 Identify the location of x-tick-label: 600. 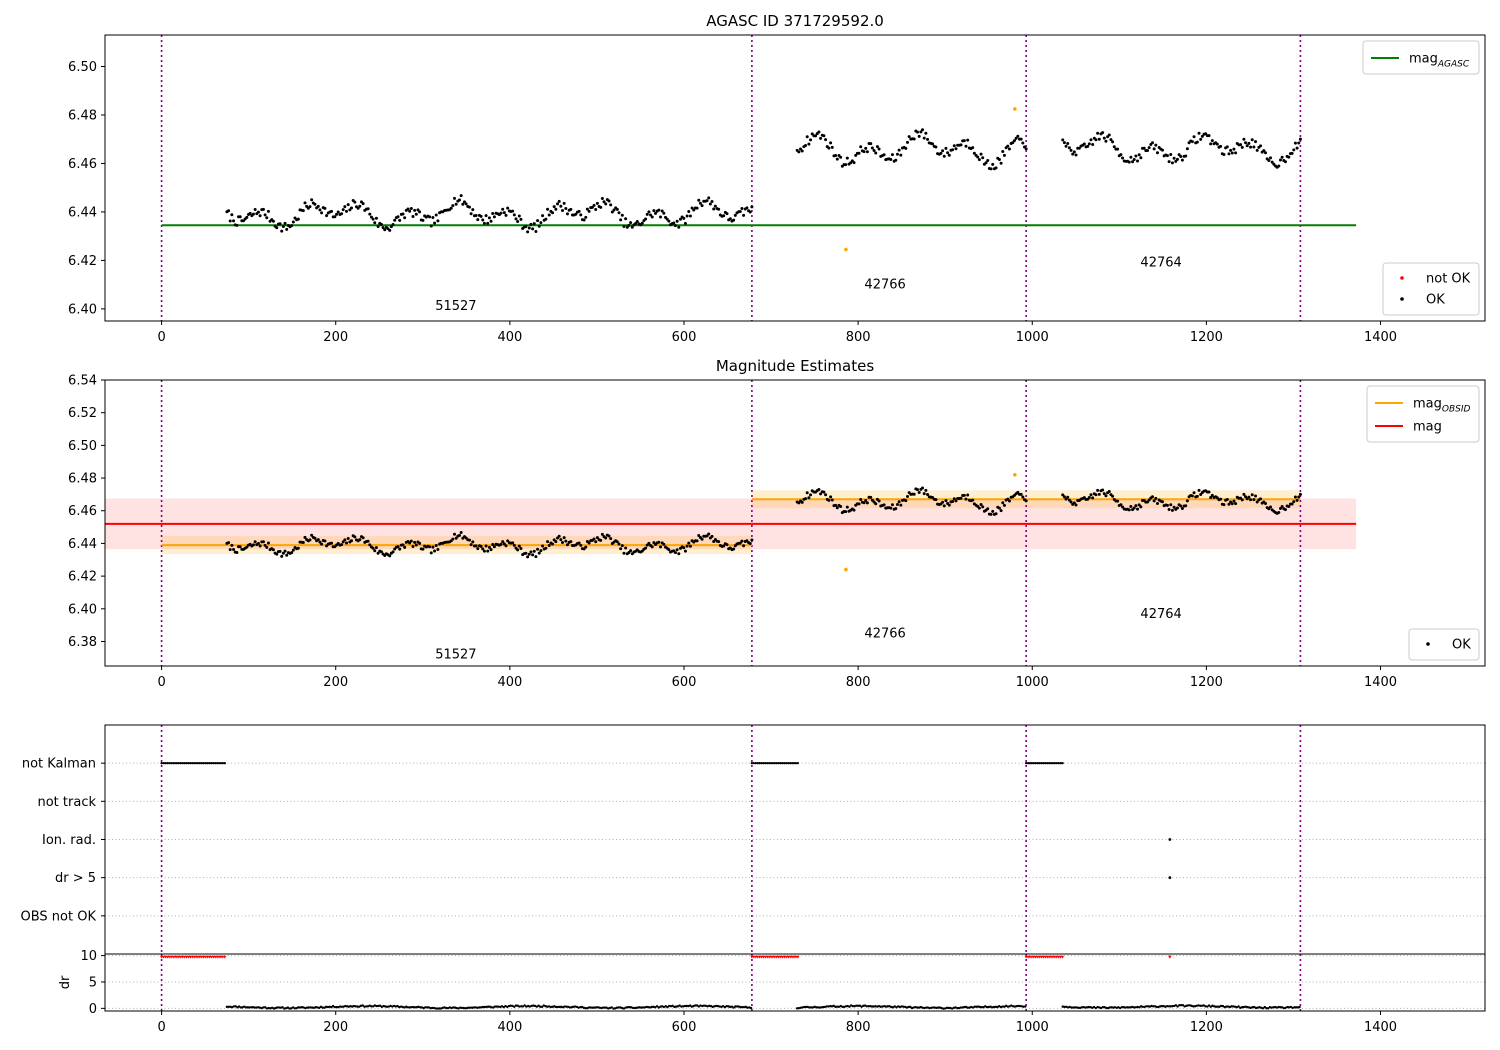
(684, 1027).